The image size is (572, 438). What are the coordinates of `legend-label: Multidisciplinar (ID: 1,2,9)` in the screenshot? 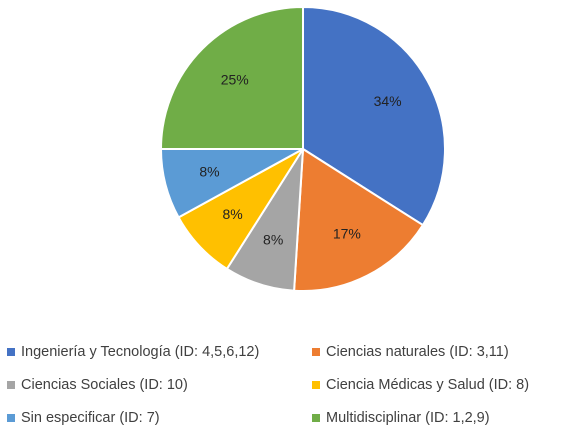 It's located at (408, 418).